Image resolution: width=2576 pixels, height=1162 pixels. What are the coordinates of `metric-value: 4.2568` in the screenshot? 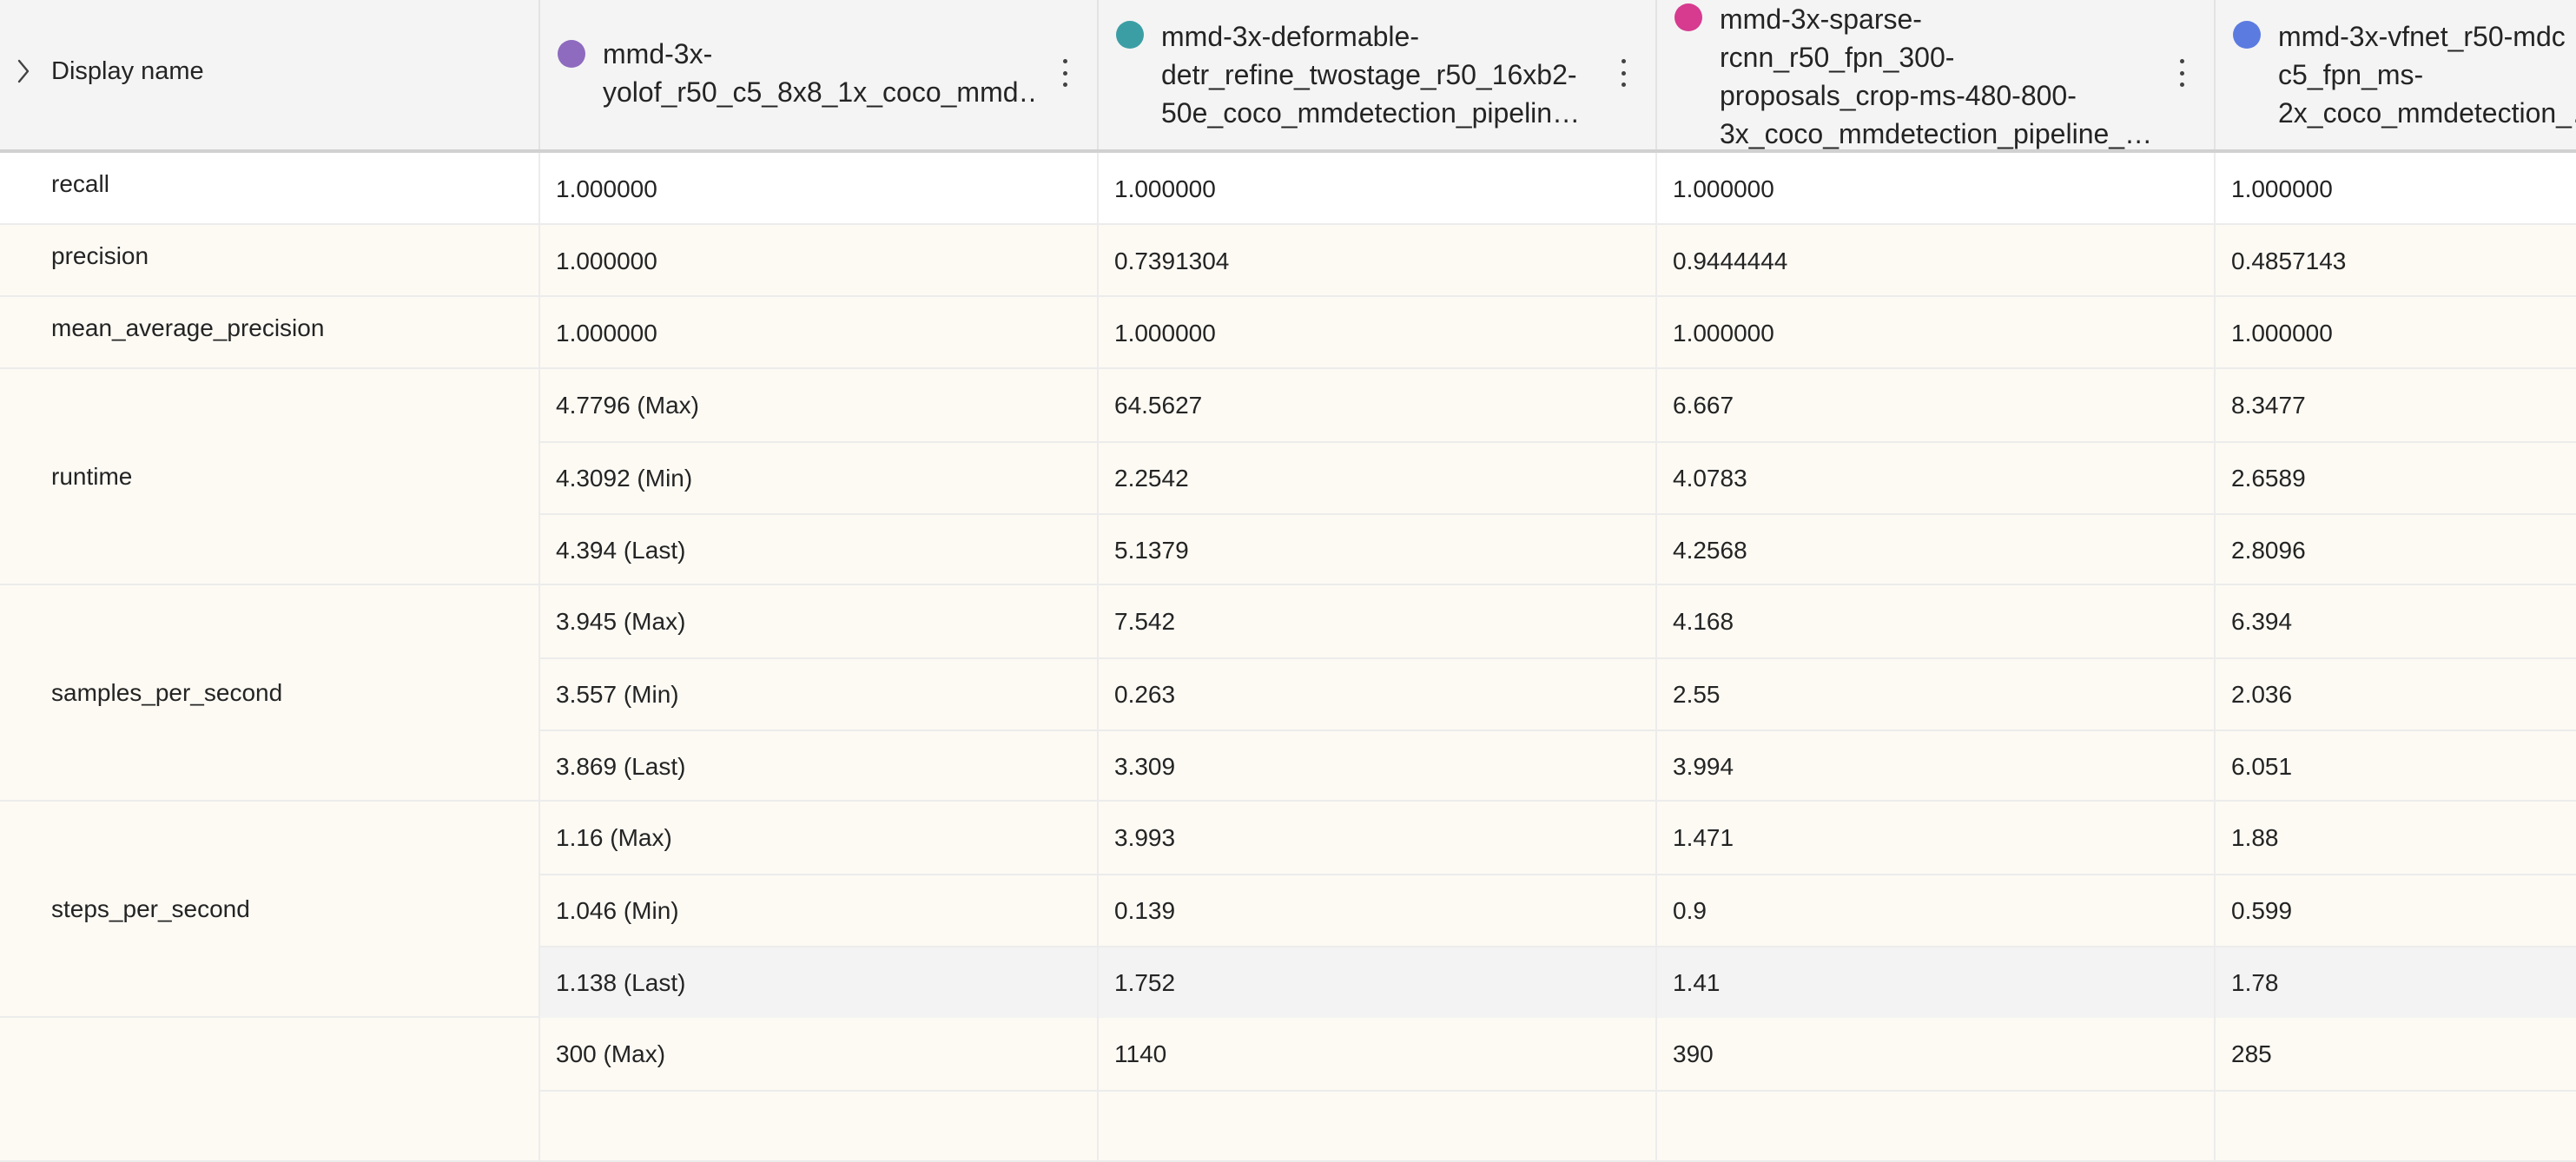 It's located at (1935, 550).